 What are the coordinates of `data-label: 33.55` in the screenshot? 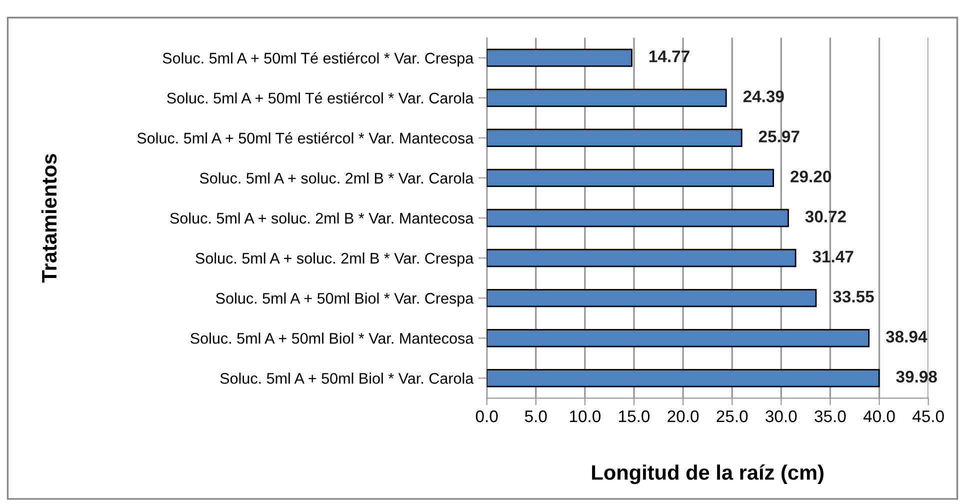 It's located at (853, 296).